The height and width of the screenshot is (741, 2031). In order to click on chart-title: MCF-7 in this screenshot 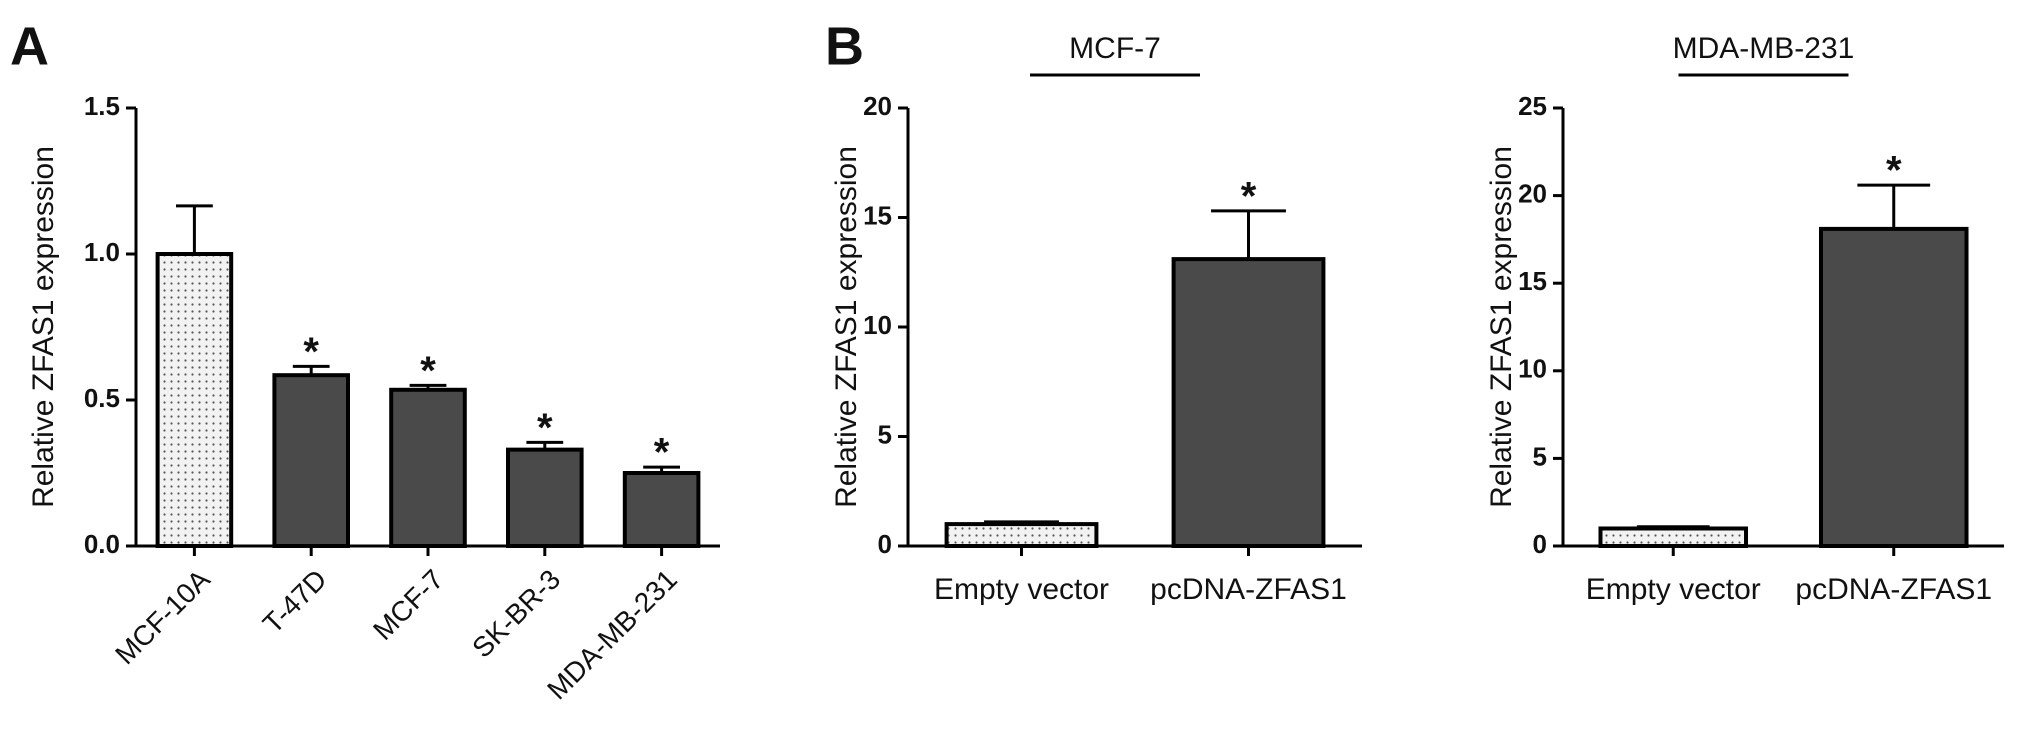, I will do `click(1115, 48)`.